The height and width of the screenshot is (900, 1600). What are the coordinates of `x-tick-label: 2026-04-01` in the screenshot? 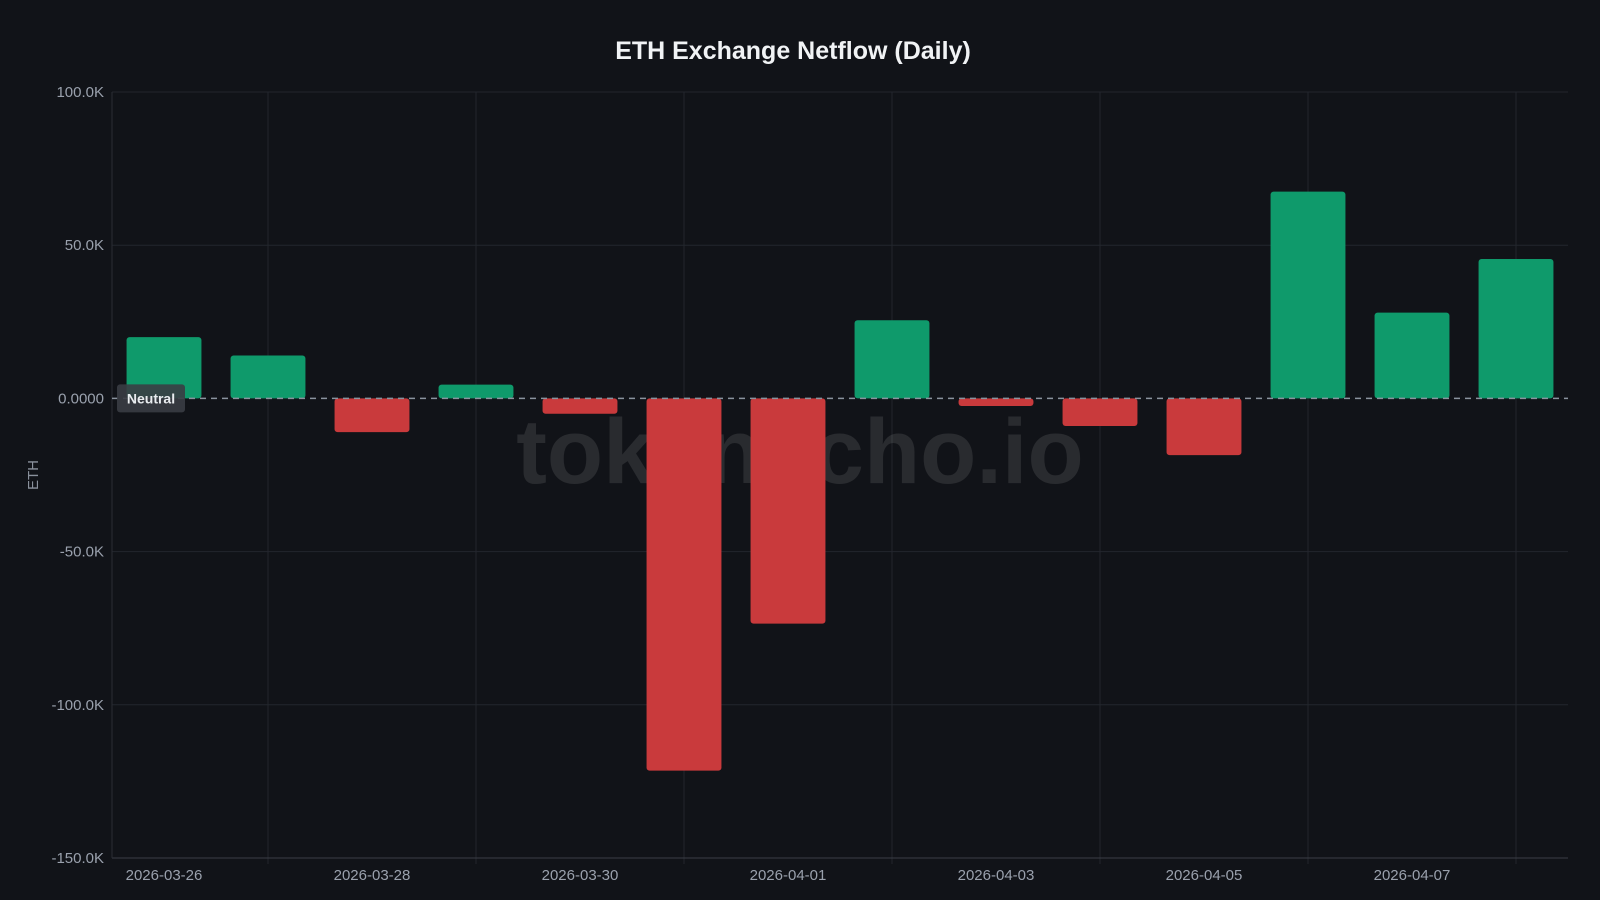 It's located at (788, 875).